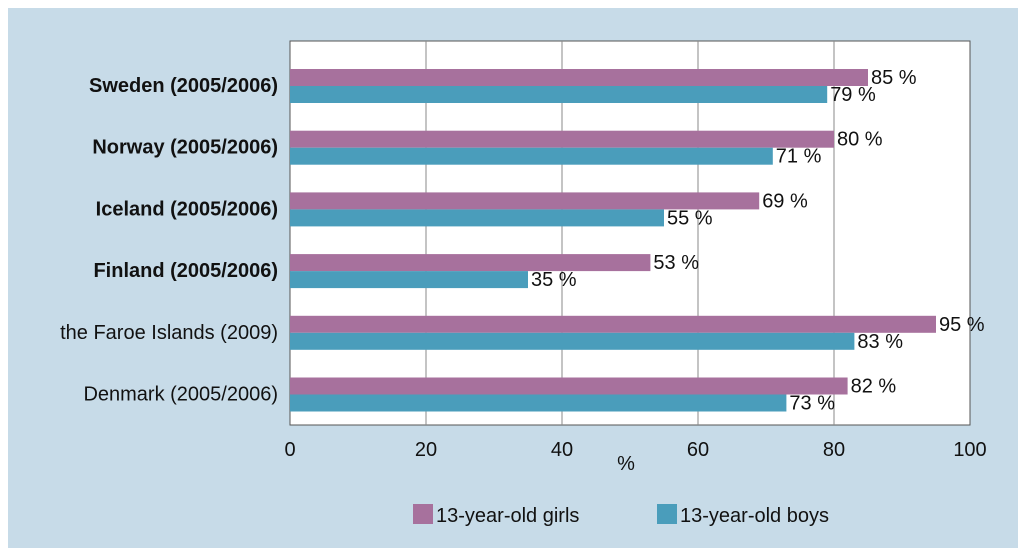 The image size is (1026, 555). Describe the element at coordinates (969, 450) in the screenshot. I see `x-tick-100: 100` at that location.